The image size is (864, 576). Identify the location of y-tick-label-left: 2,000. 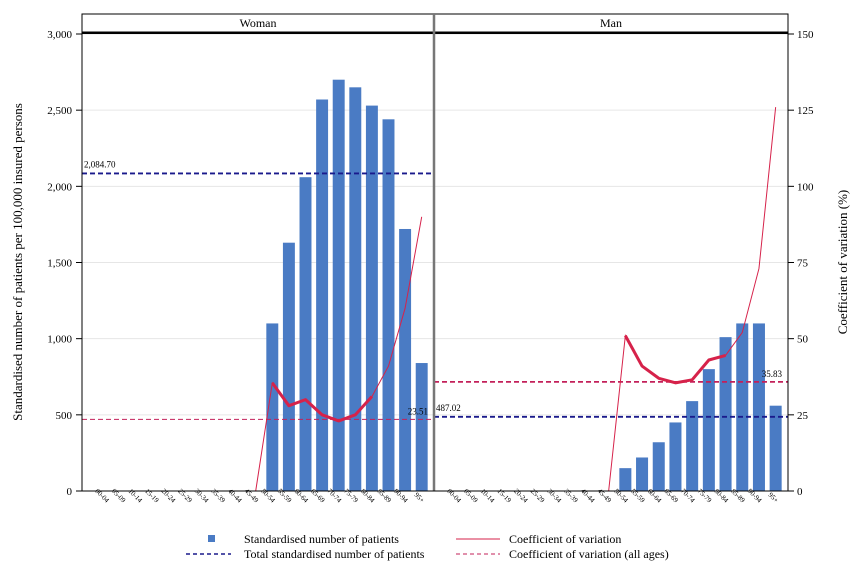
(59, 187).